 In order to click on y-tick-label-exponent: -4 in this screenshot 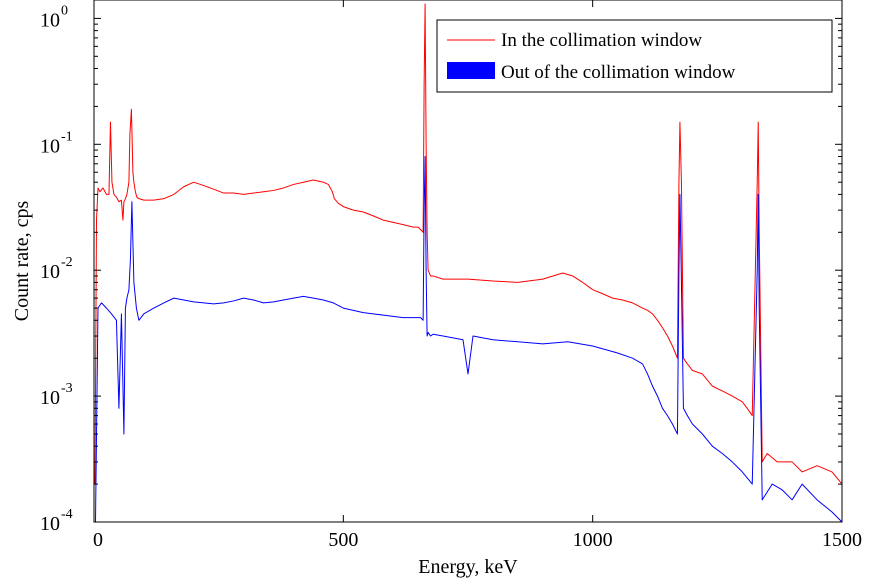, I will do `click(67, 514)`.